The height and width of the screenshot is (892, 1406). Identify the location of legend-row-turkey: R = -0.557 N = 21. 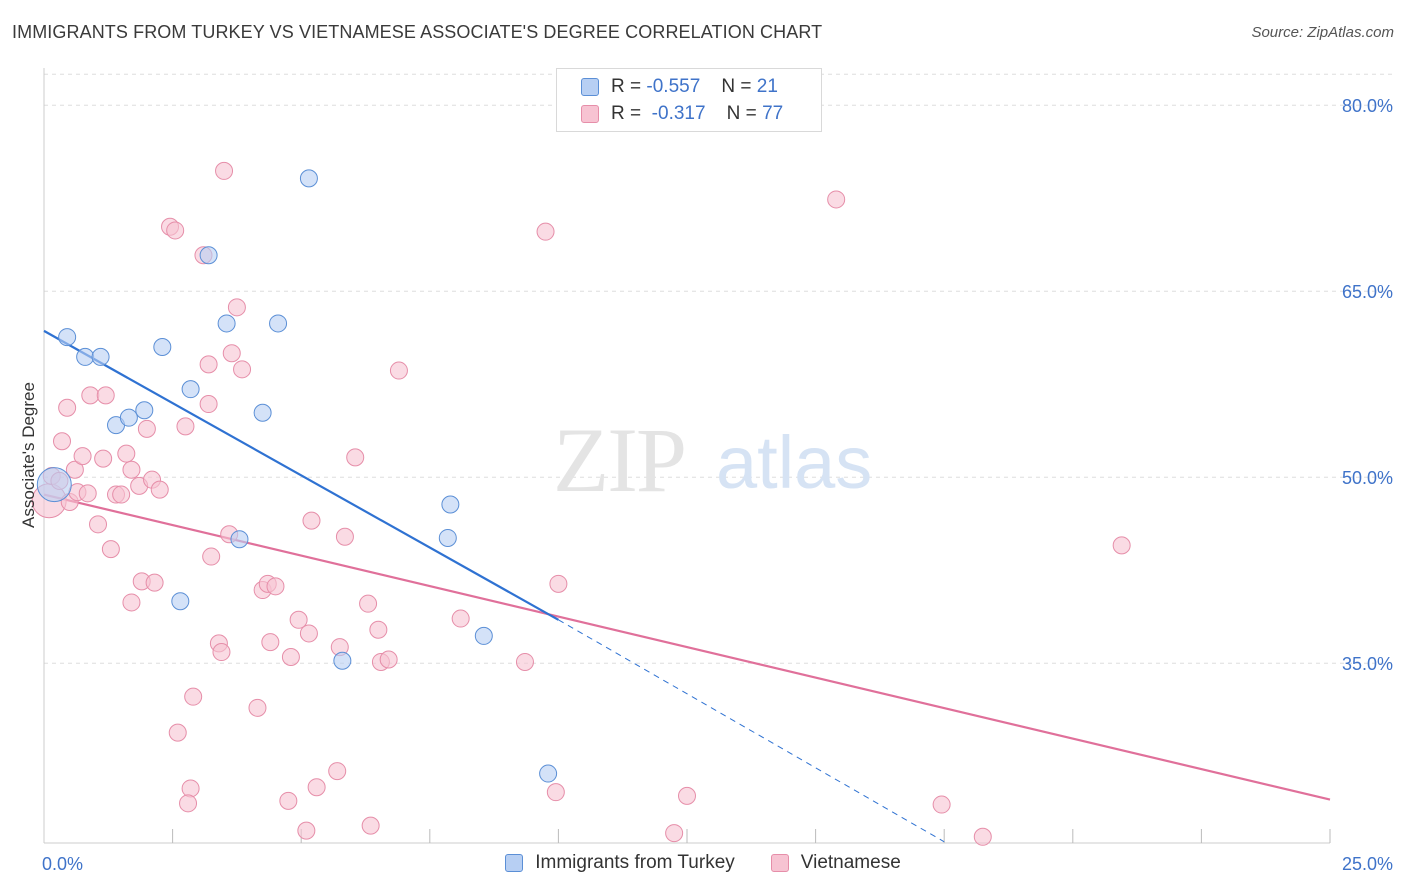
(679, 87).